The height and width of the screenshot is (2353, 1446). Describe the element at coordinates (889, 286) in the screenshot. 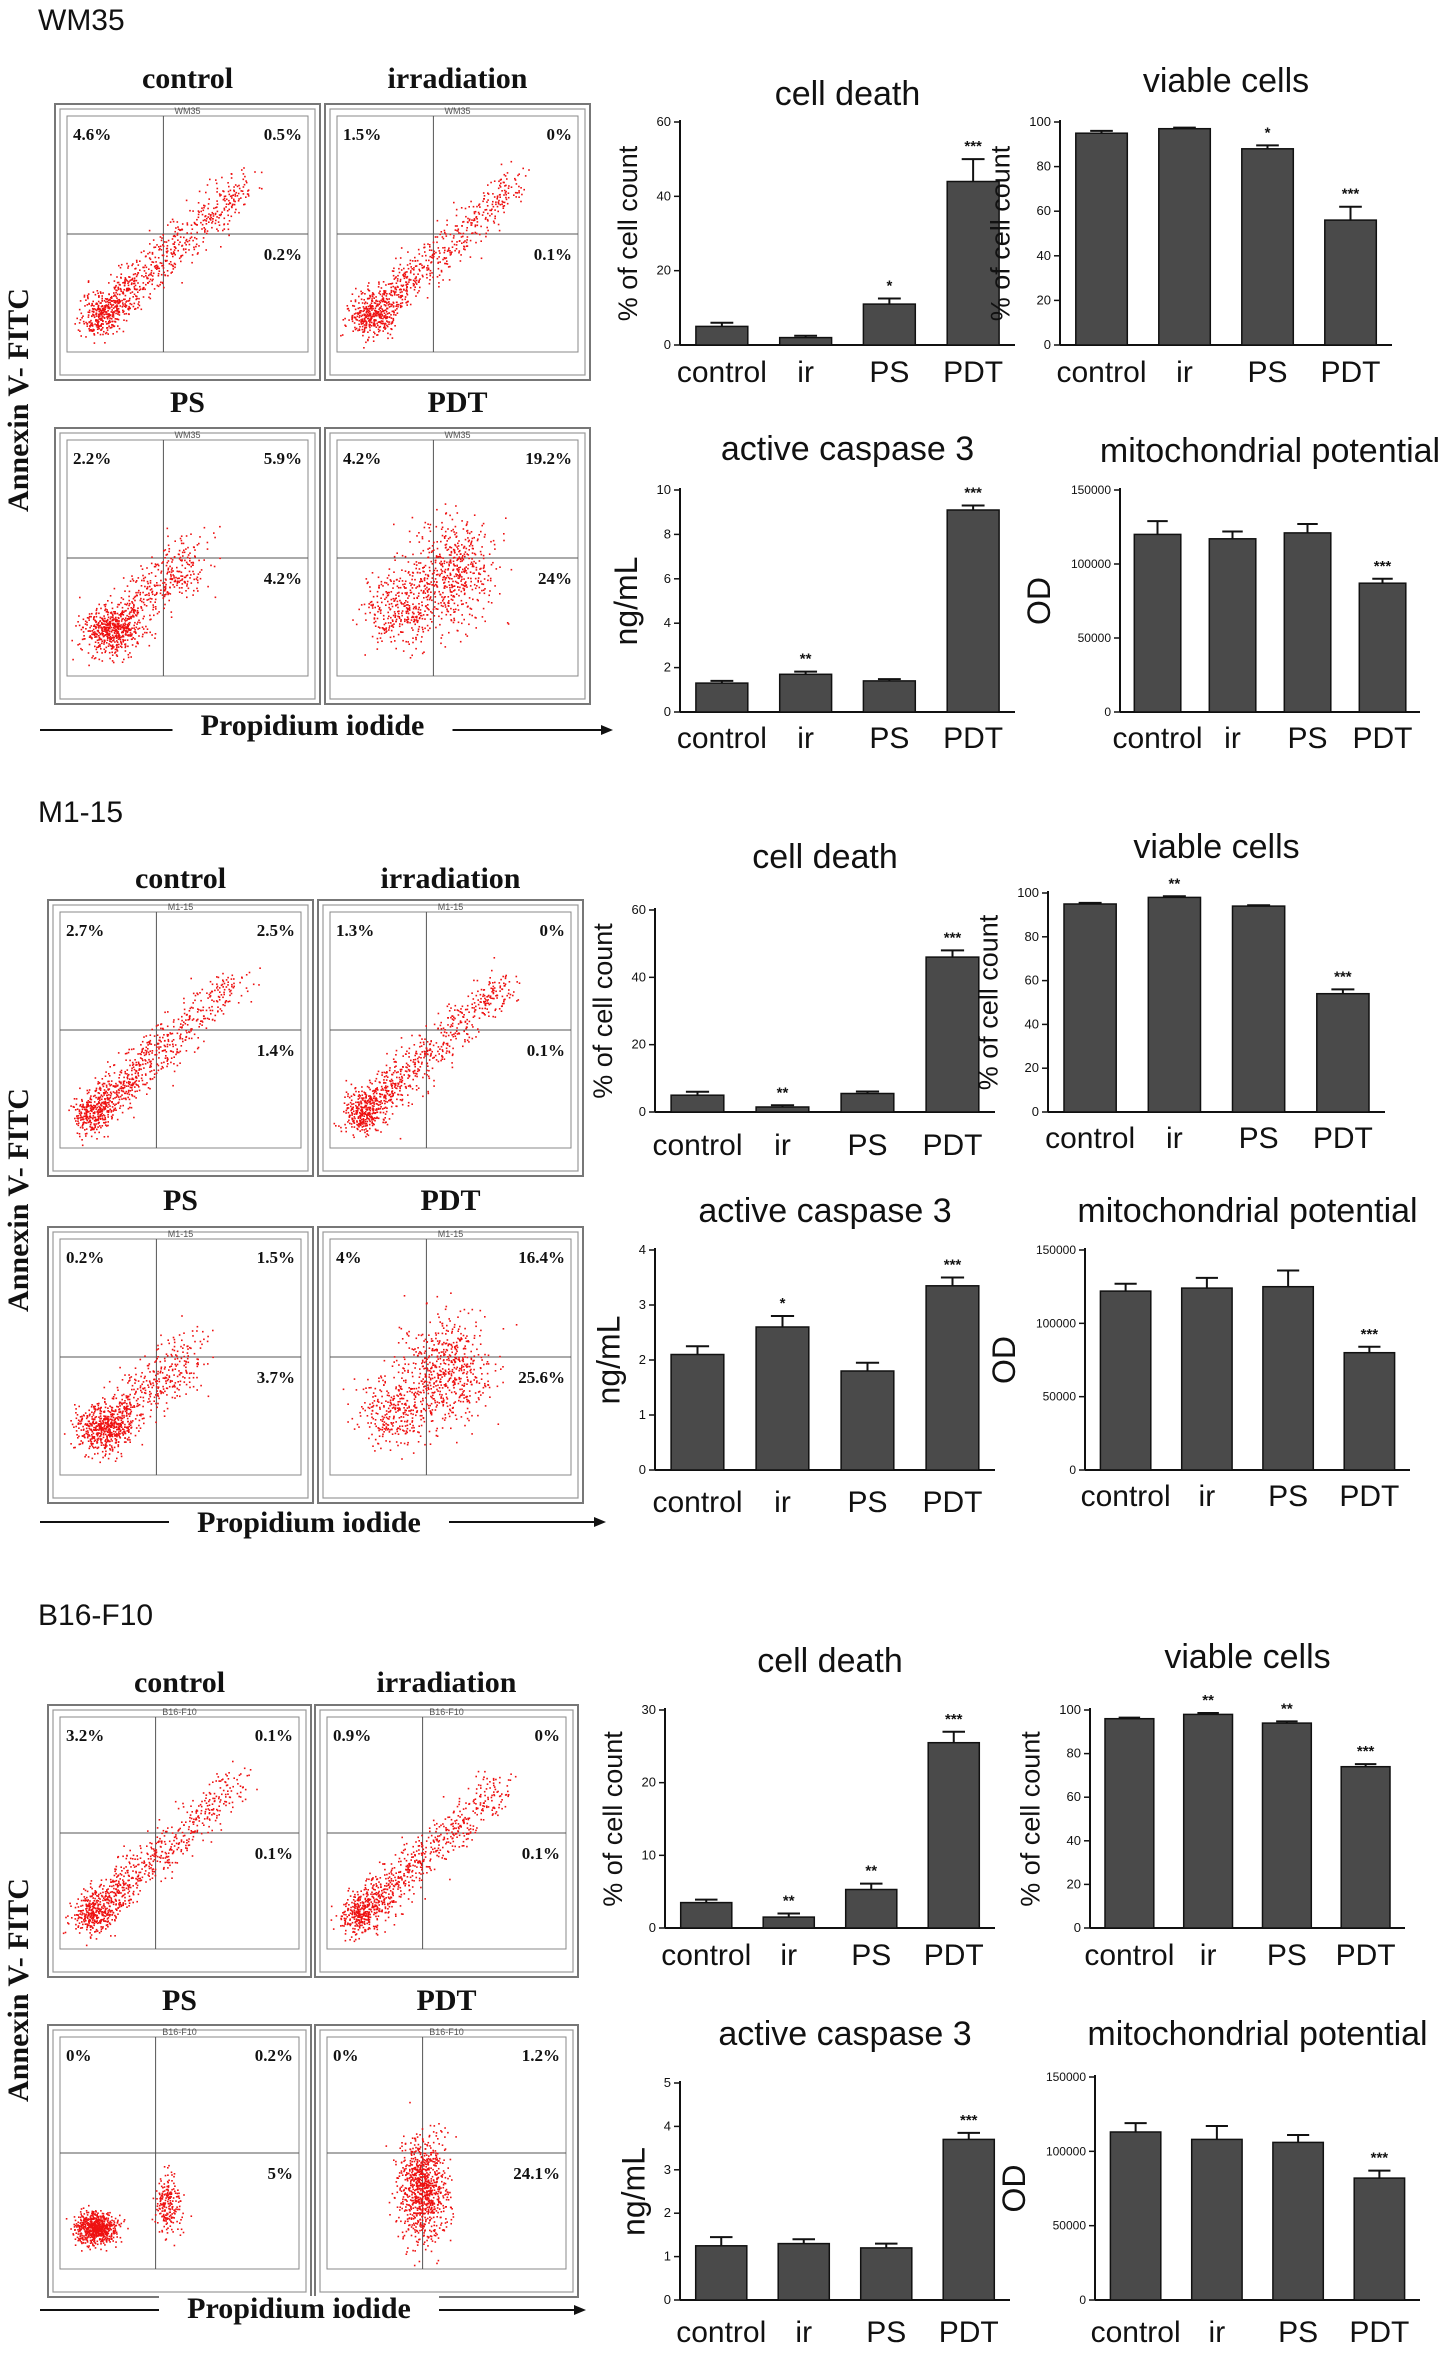

I see `significance-marker: *` at that location.